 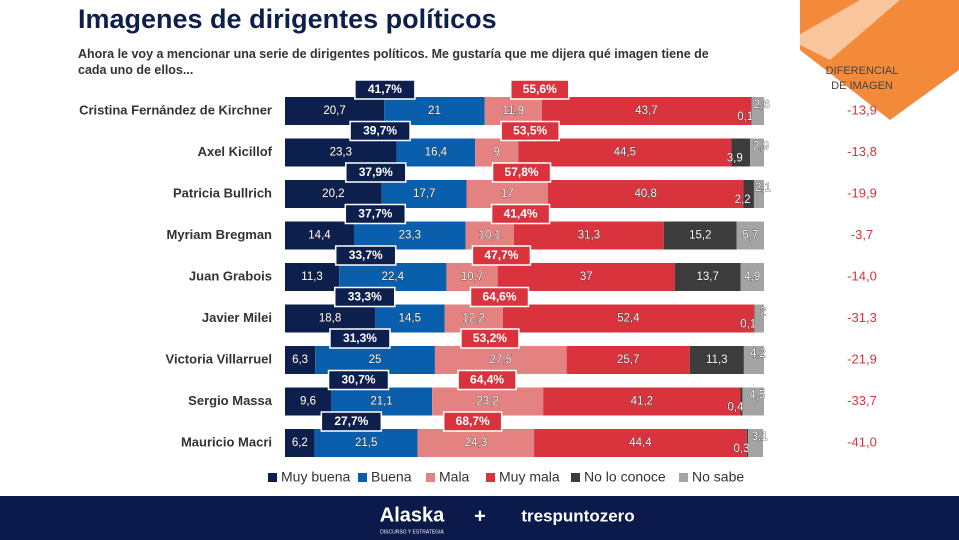 What do you see at coordinates (300, 360) in the screenshot?
I see `value-label: 6,3` at bounding box center [300, 360].